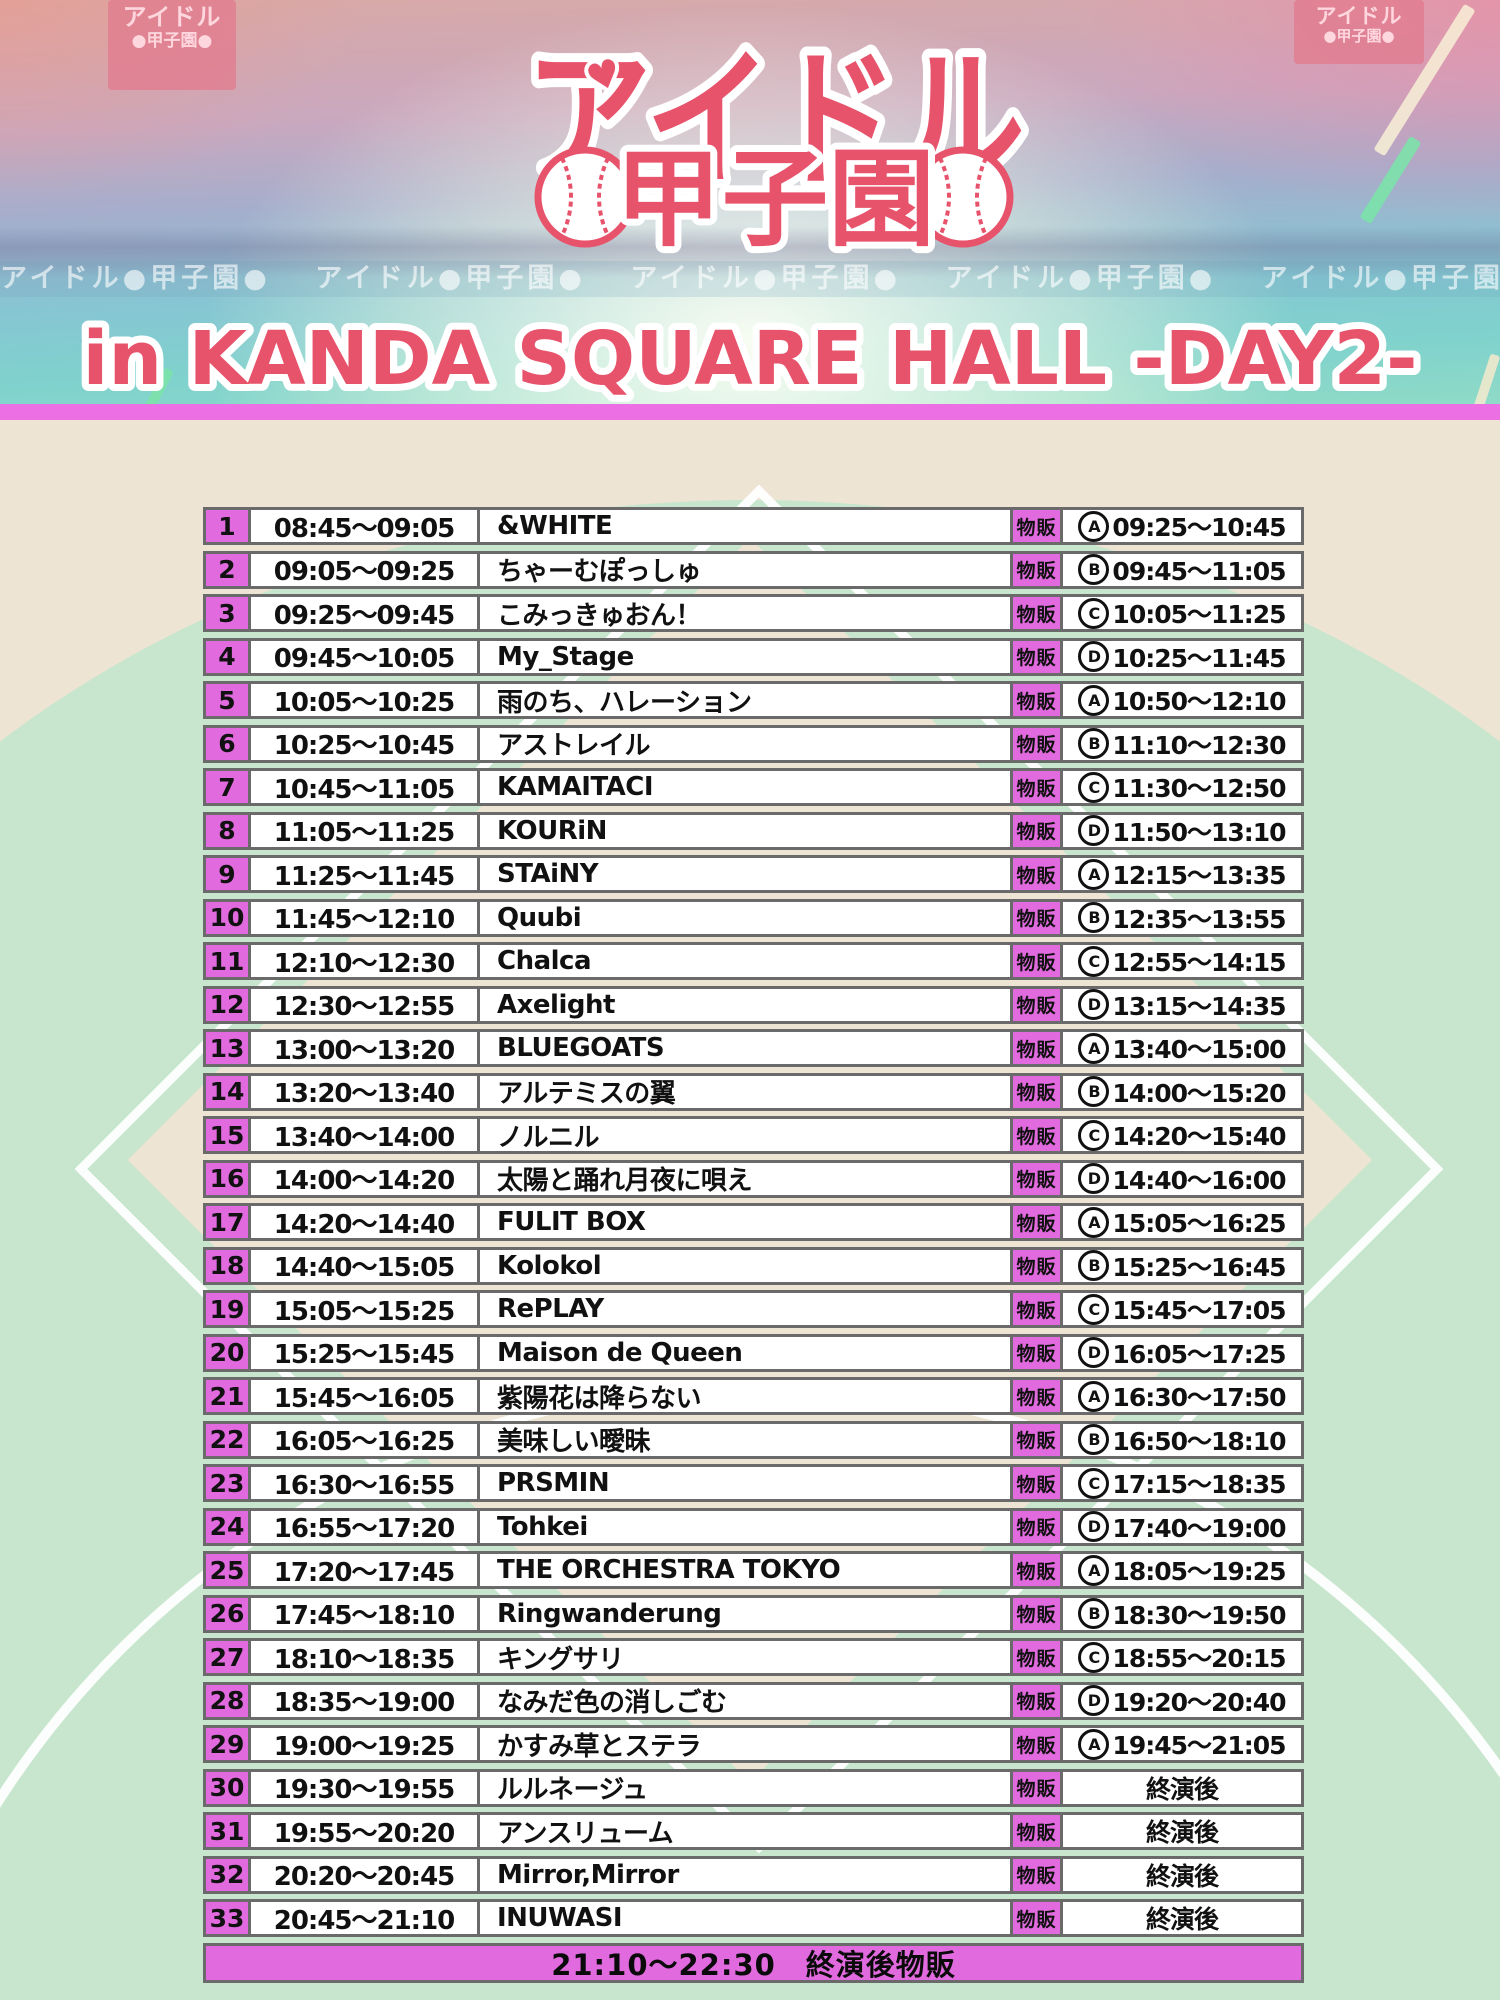 This screenshot has width=1500, height=2000. I want to click on logo-kanji-text: 甲子園, so click(775, 199).